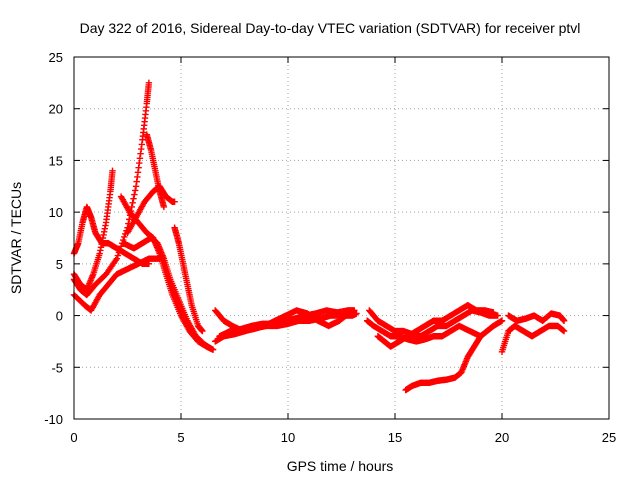  What do you see at coordinates (59, 264) in the screenshot?
I see `y-tick-label: 5` at bounding box center [59, 264].